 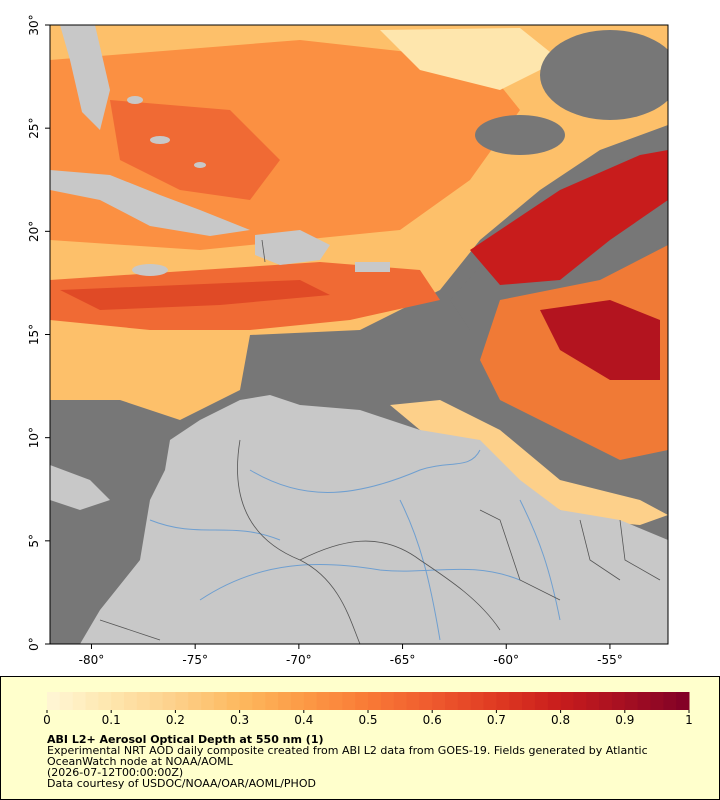 I want to click on colorbar-tick-label: 0.7, so click(x=496, y=720).